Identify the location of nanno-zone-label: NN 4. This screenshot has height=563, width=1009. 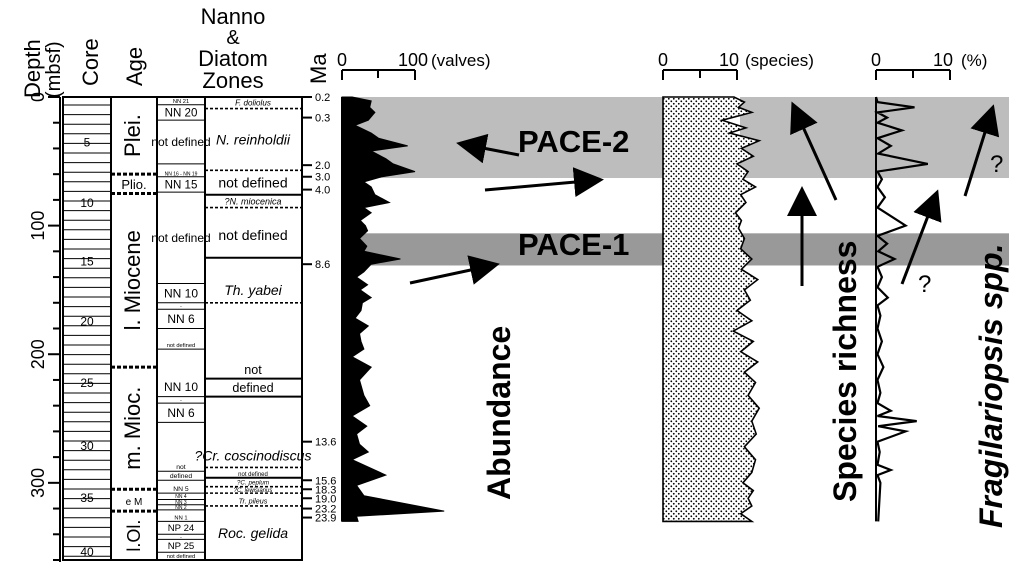
(181, 497).